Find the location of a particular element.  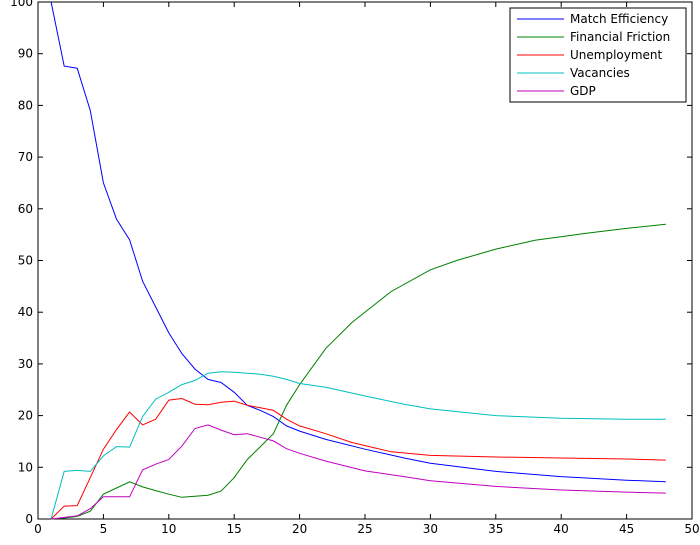

x-tick-label: 30 is located at coordinates (430, 529).